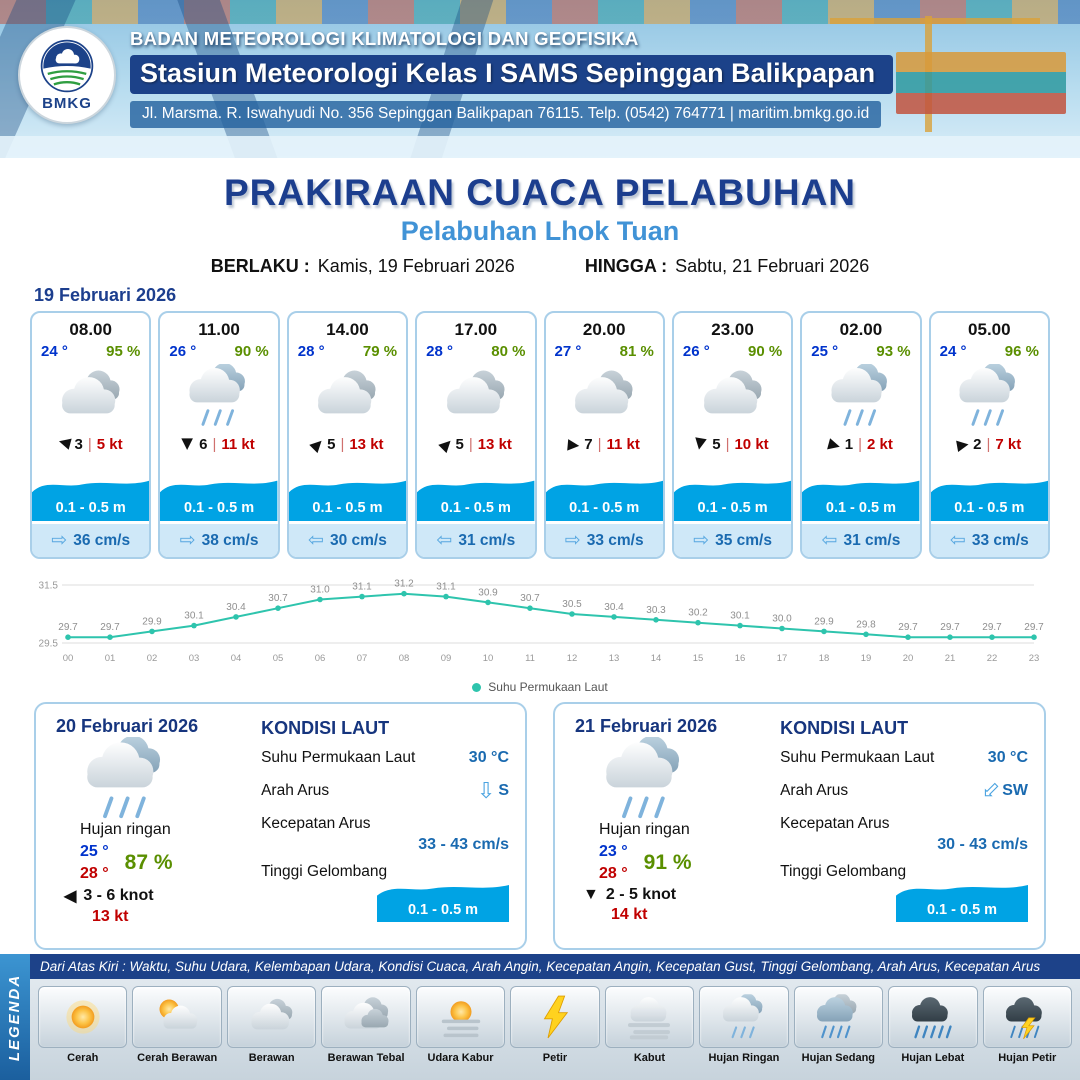 The height and width of the screenshot is (1080, 1080). What do you see at coordinates (488, 757) in the screenshot?
I see `sst-value: 30 °C` at bounding box center [488, 757].